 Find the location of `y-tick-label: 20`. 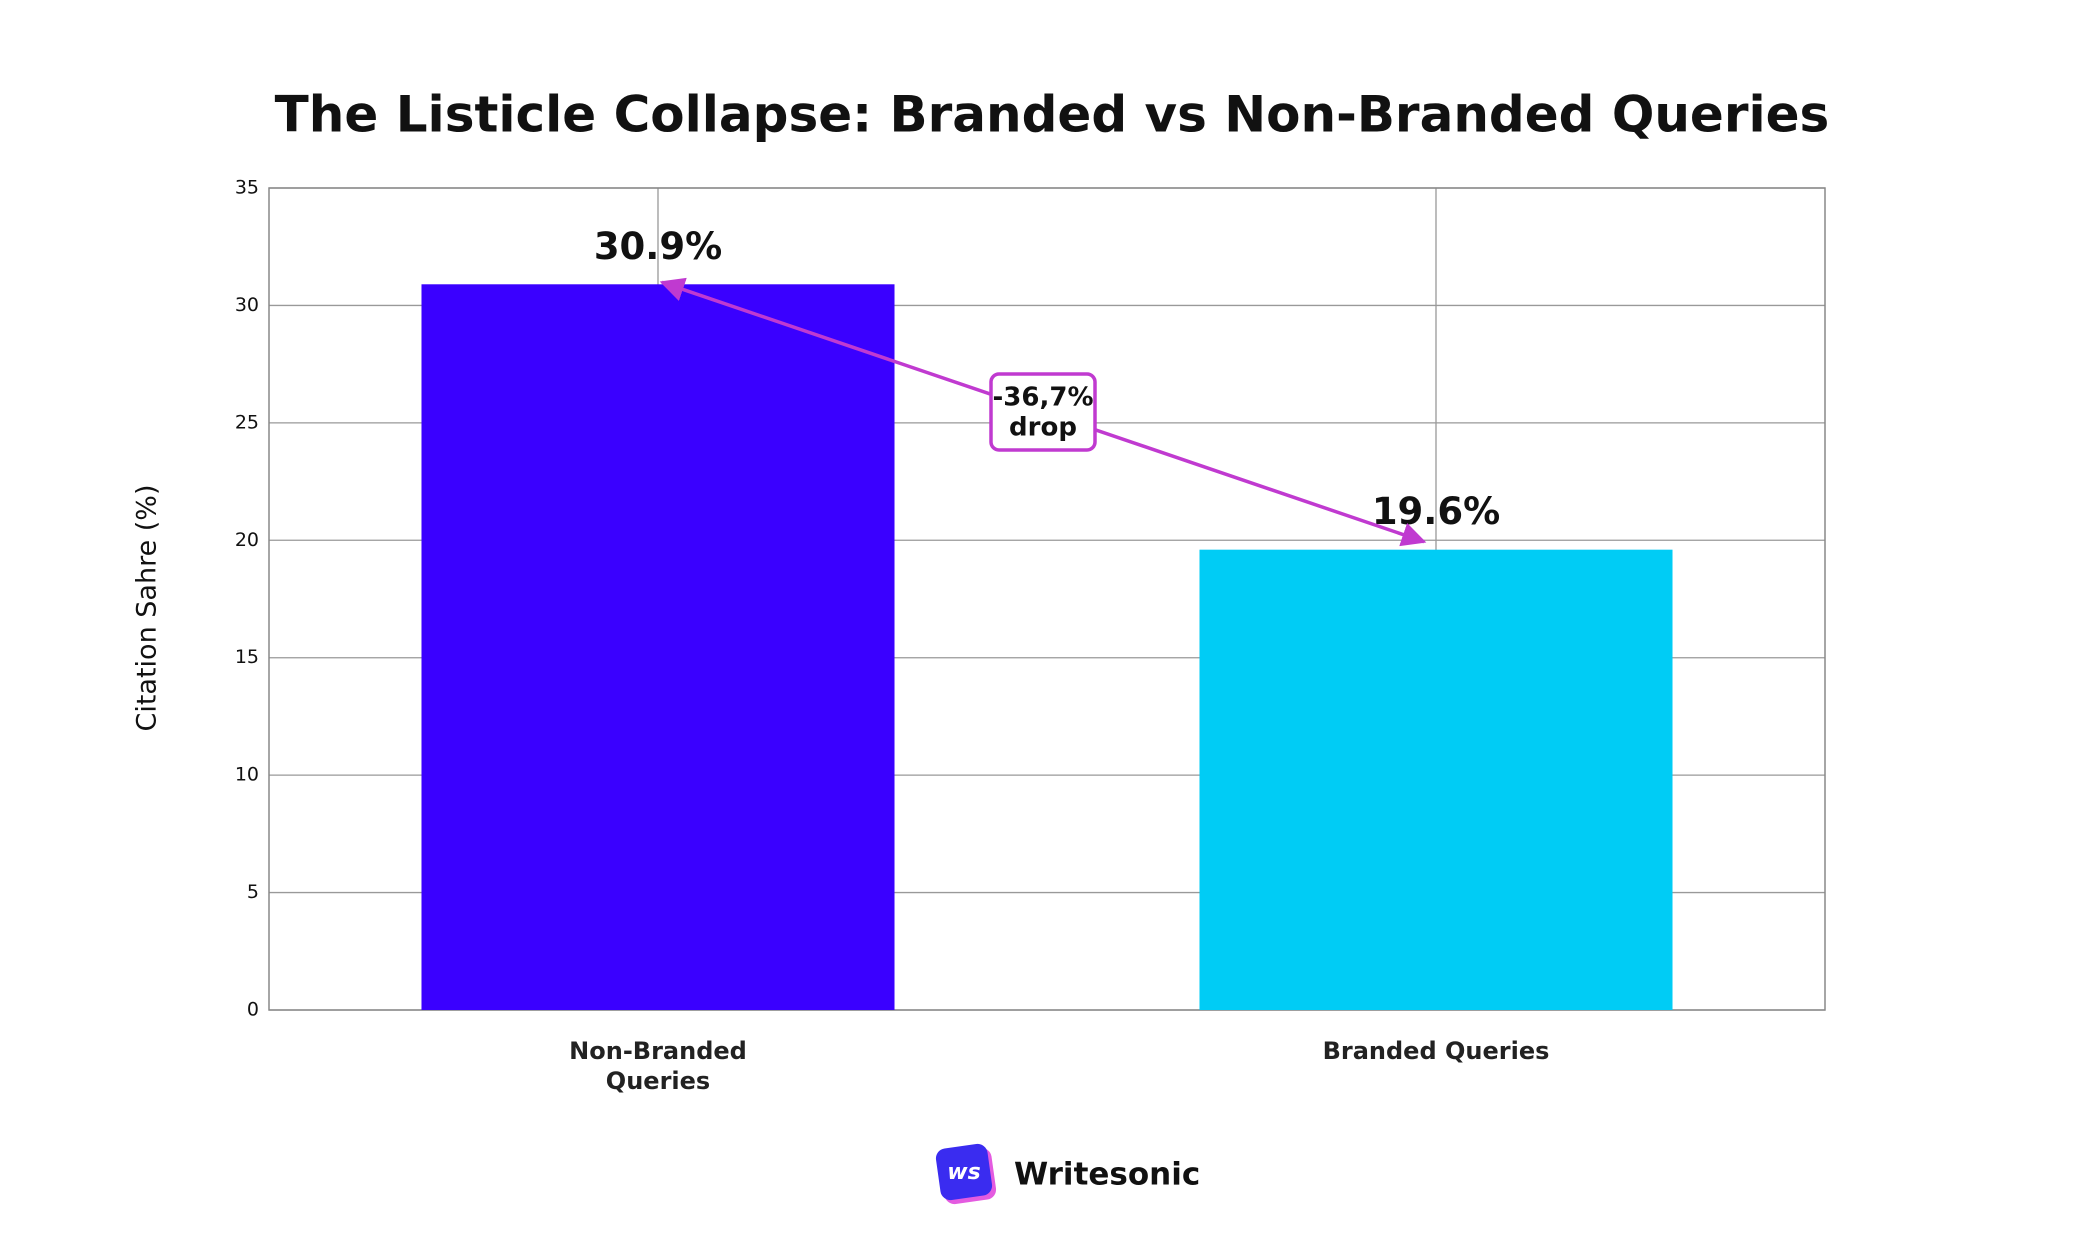

y-tick-label: 20 is located at coordinates (247, 540).